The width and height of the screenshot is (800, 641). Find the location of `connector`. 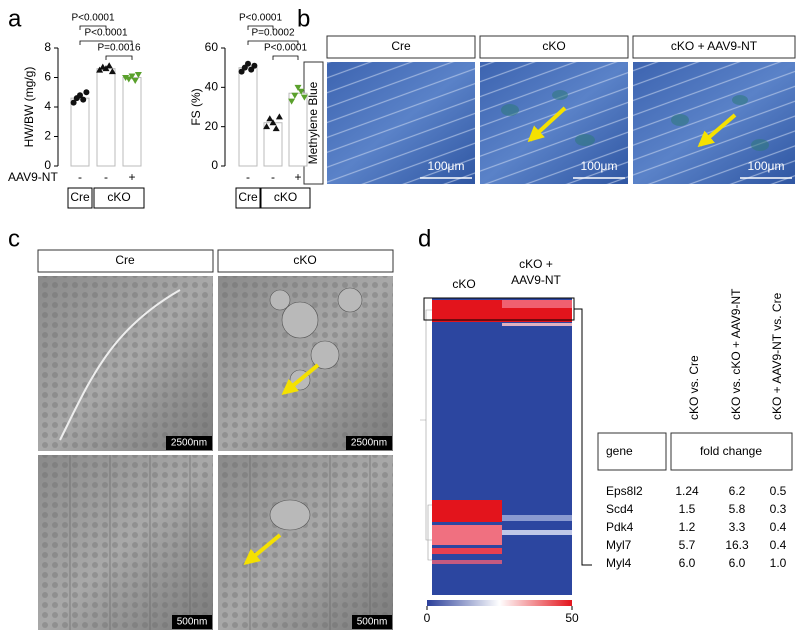

connector is located at coordinates (583, 437).